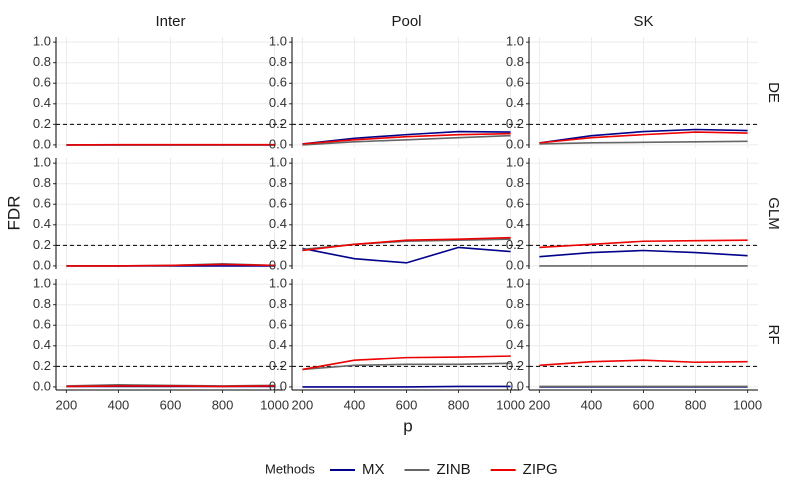  Describe the element at coordinates (13, 213) in the screenshot. I see `y-axis-title: FDR` at that location.